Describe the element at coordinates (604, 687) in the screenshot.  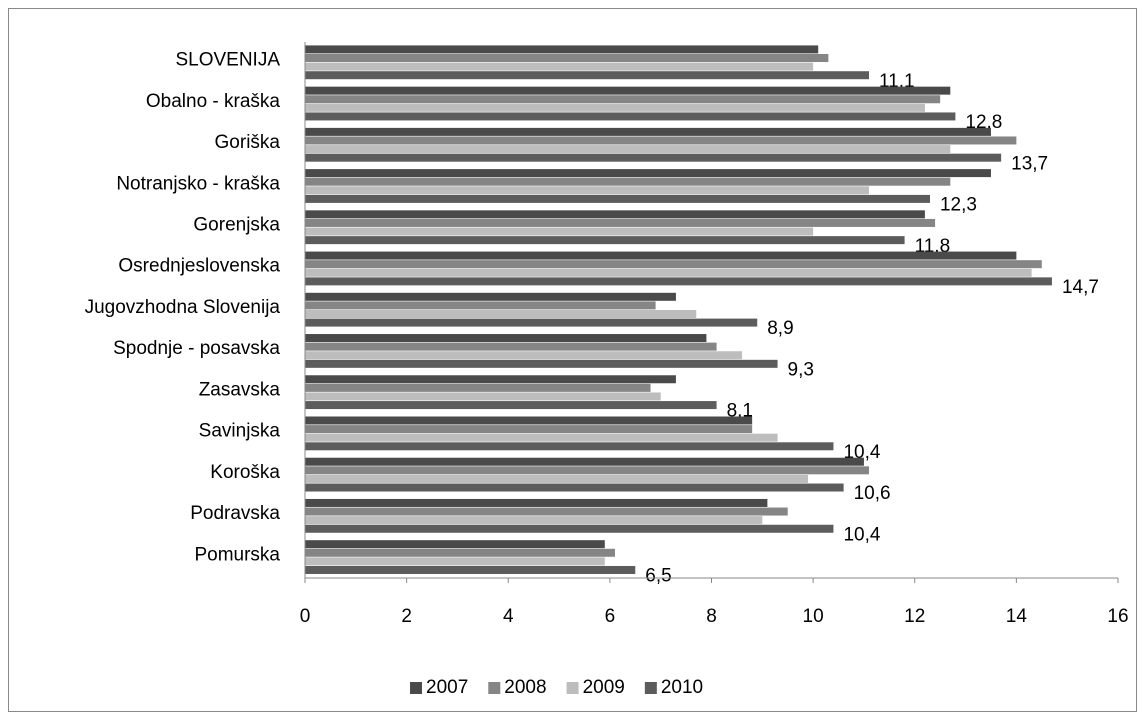
I see `legend-label: 2009` at that location.